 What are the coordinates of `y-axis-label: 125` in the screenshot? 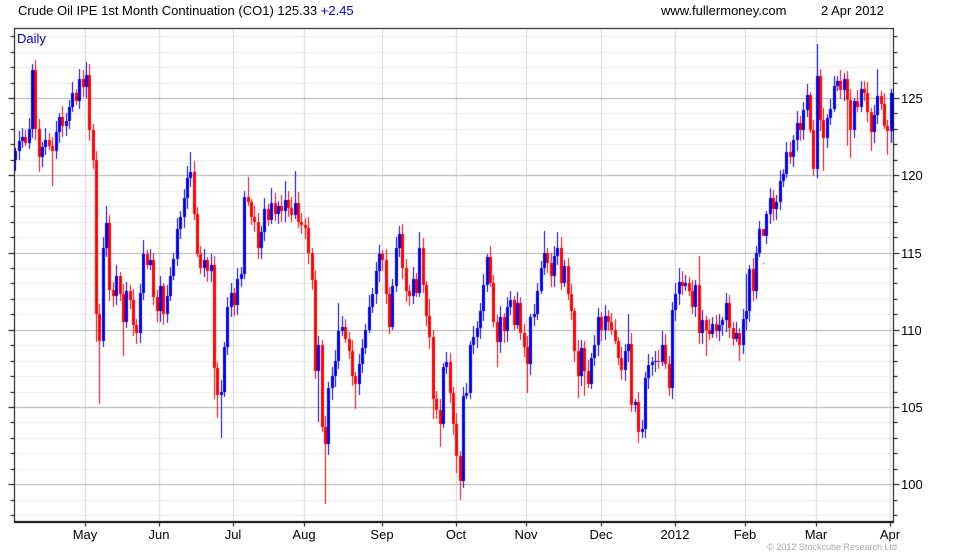 It's located at (912, 98).